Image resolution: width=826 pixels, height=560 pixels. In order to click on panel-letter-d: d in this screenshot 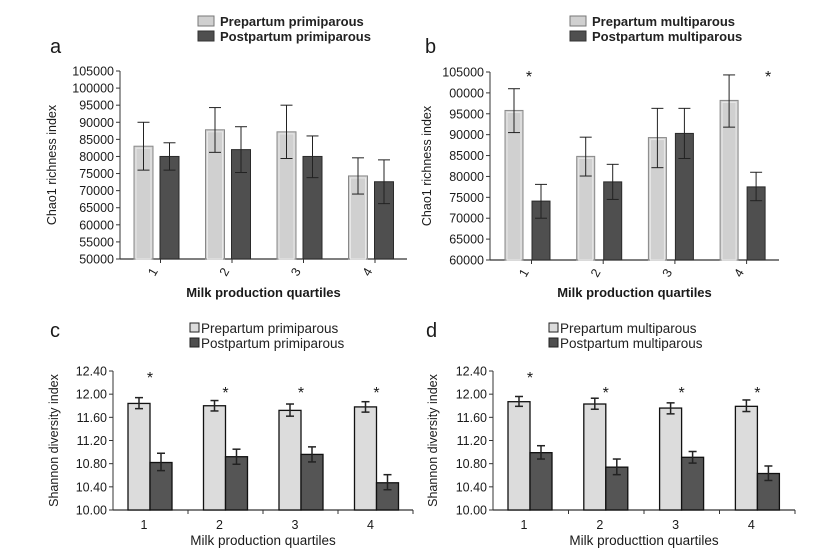, I will do `click(431, 331)`.